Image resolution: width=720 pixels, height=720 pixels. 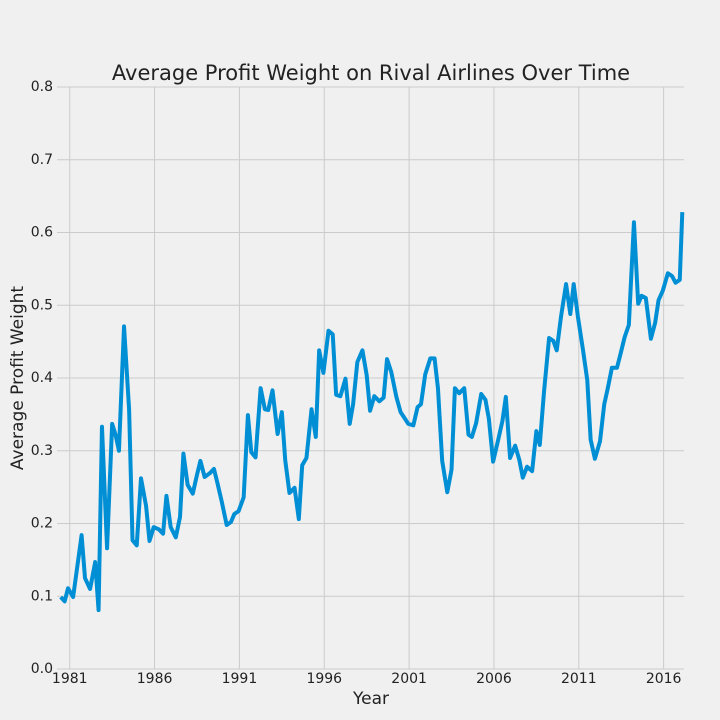 What do you see at coordinates (155, 679) in the screenshot?
I see `x-tick-label: 1986` at bounding box center [155, 679].